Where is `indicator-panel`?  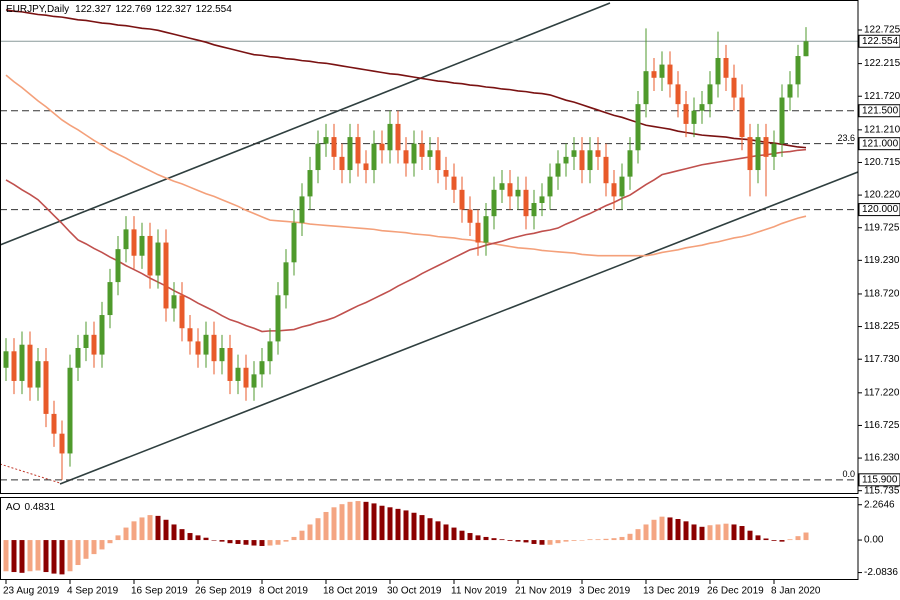
indicator-panel is located at coordinates (406, 538).